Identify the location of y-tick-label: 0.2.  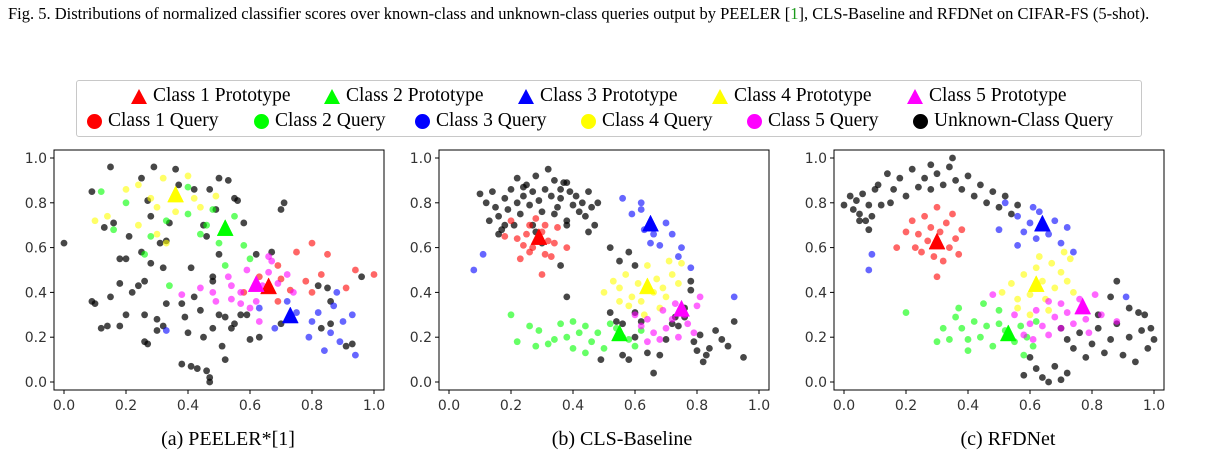
(421, 338).